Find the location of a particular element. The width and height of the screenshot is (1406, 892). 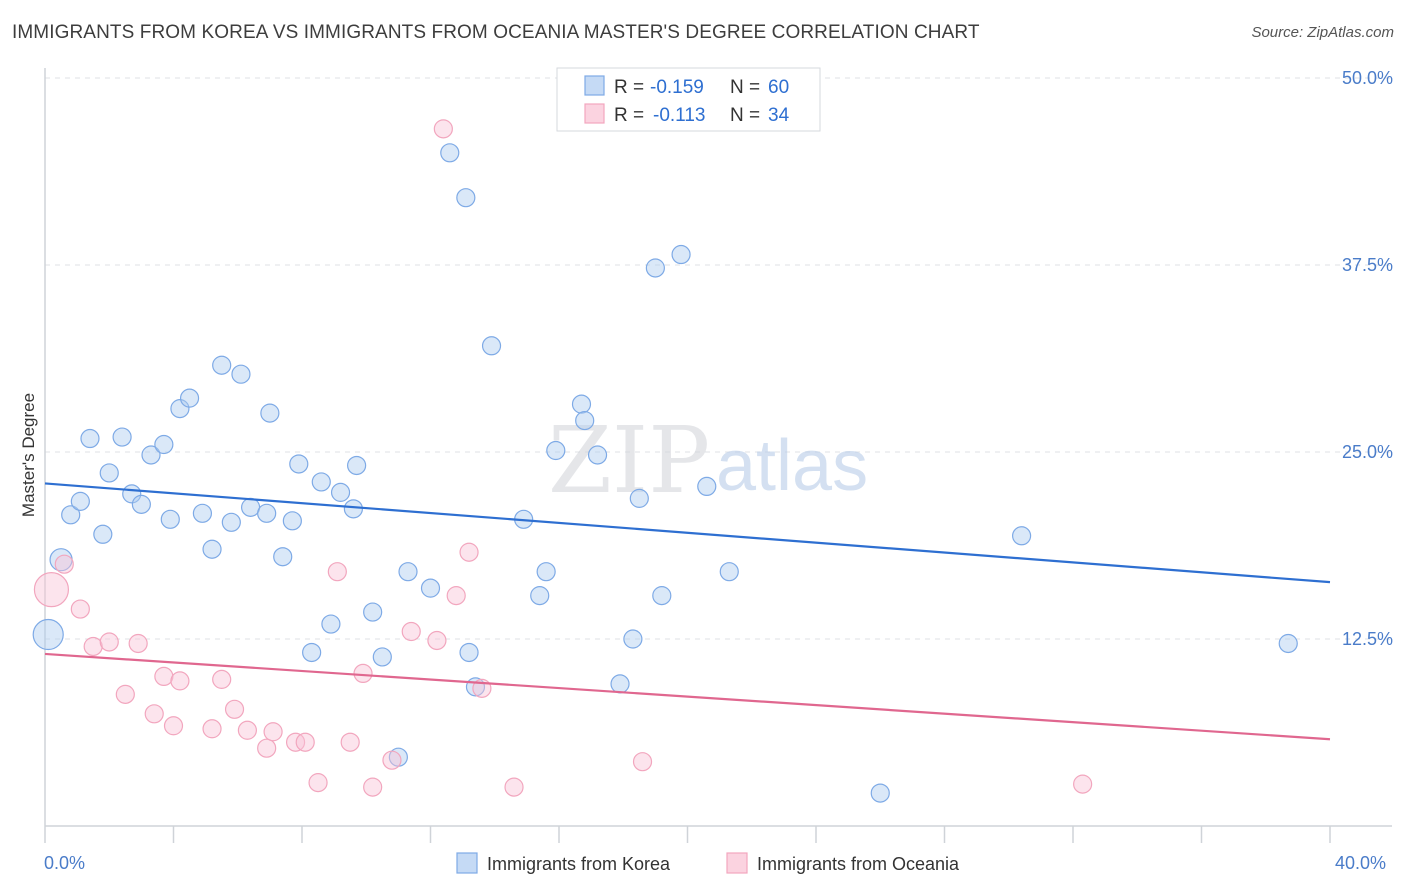

stats-oceania-n-label: N = is located at coordinates (745, 115).